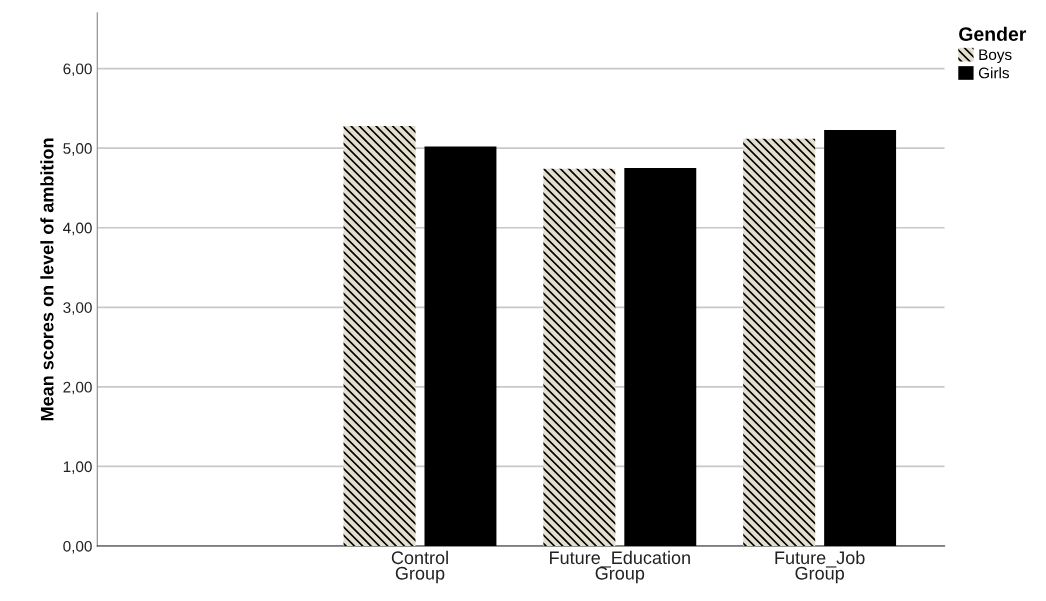  I want to click on legend-title: Gender, so click(993, 33).